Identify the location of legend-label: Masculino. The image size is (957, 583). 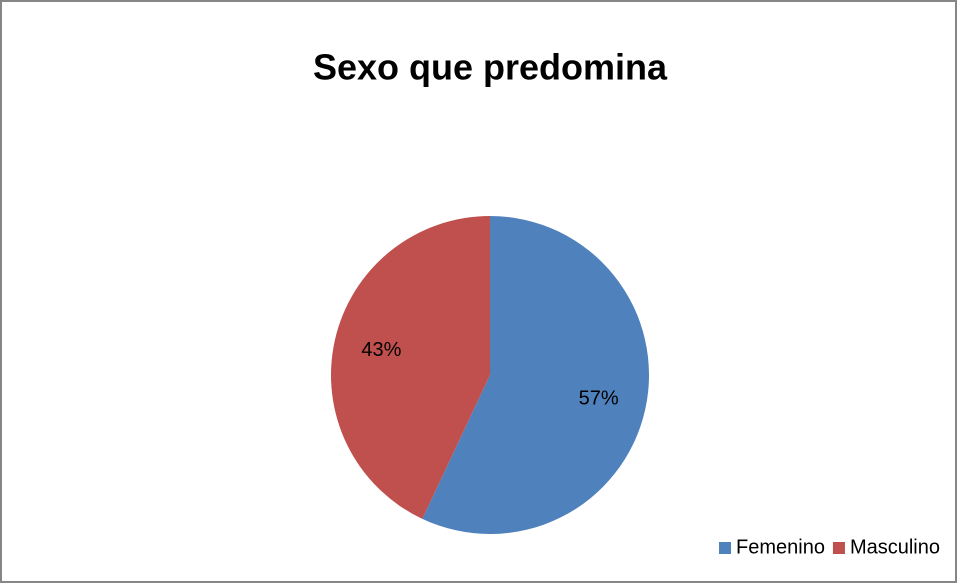
(895, 547).